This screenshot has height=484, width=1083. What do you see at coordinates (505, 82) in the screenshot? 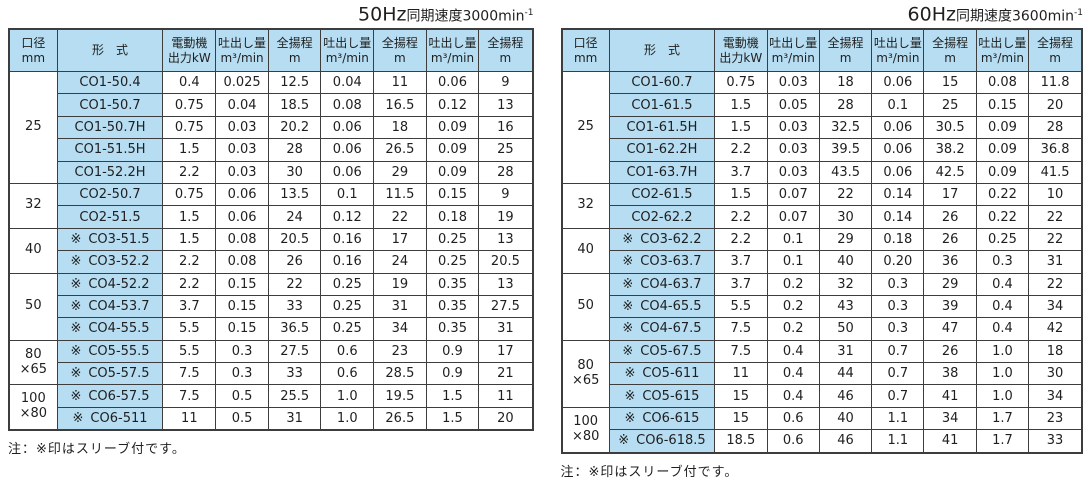
I see `value-cell: 9` at bounding box center [505, 82].